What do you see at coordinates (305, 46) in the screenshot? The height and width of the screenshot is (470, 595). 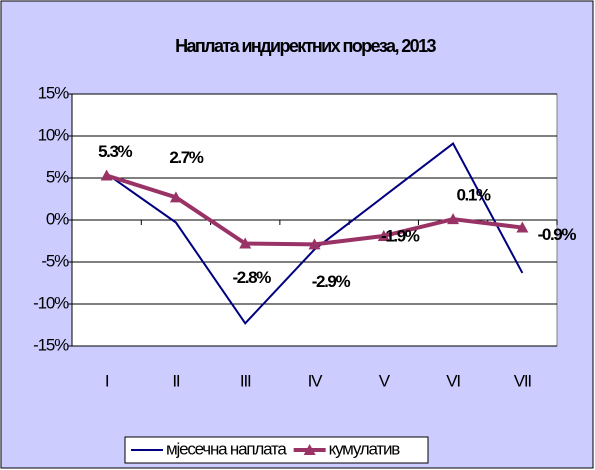 I see `chart-title: Наплата индиректних пореза, 2013` at bounding box center [305, 46].